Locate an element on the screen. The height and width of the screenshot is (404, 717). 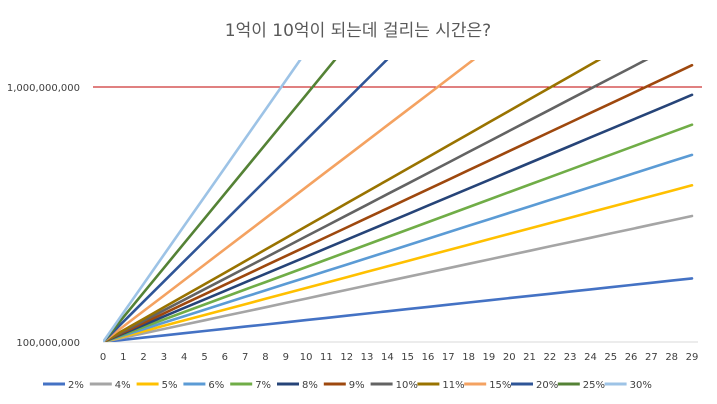
legend-label: 10% is located at coordinates (407, 385).